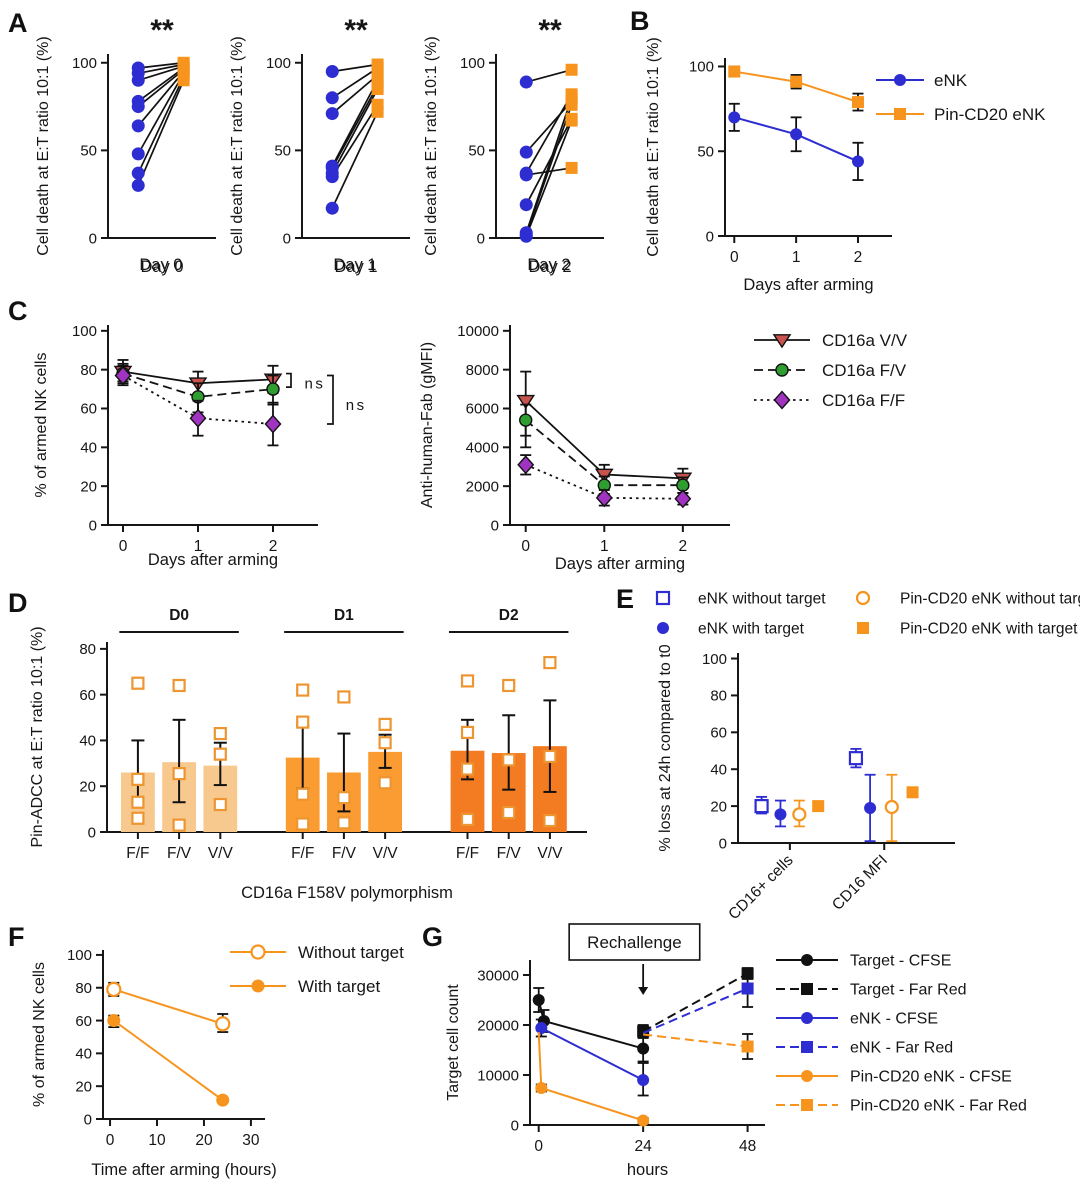  What do you see at coordinates (478, 331) in the screenshot?
I see `svg-text: 10000` at bounding box center [478, 331].